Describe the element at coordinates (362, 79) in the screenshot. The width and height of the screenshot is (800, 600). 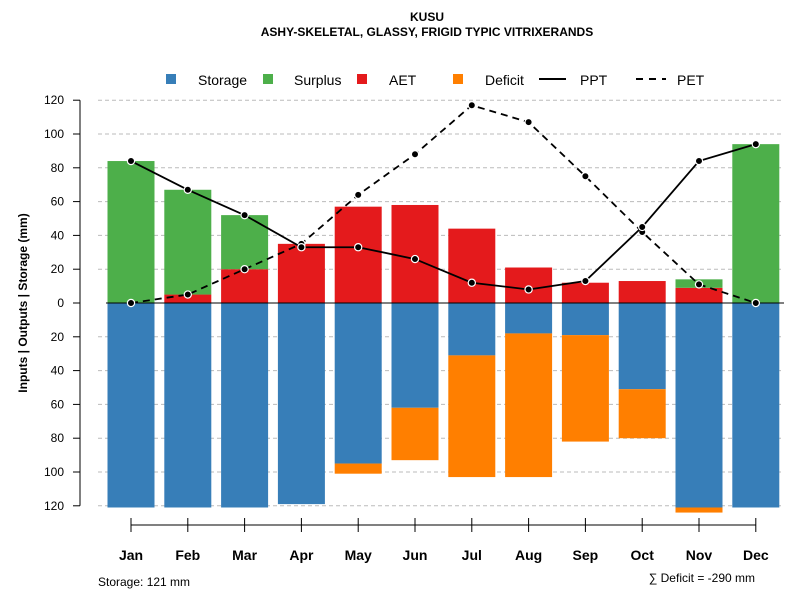
I see `legend-swatch-aet` at that location.